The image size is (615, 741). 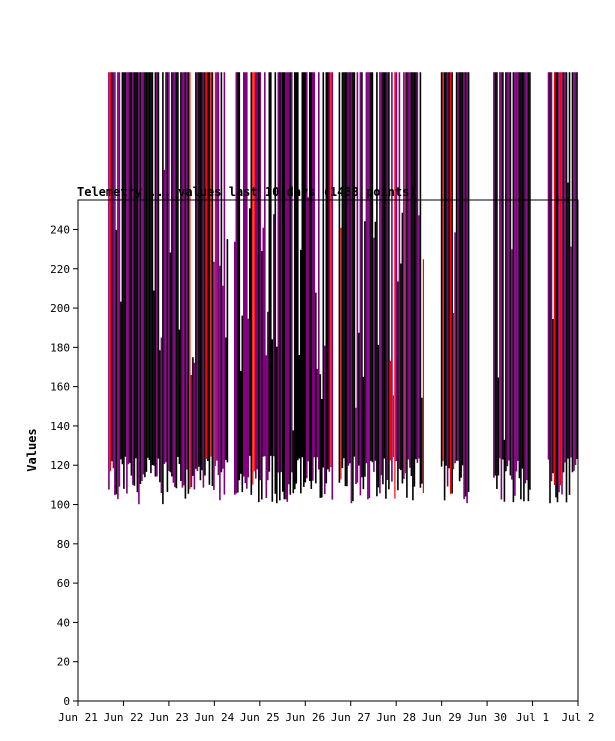 I want to click on x-tick-label: Jun 26, so click(x=305, y=717).